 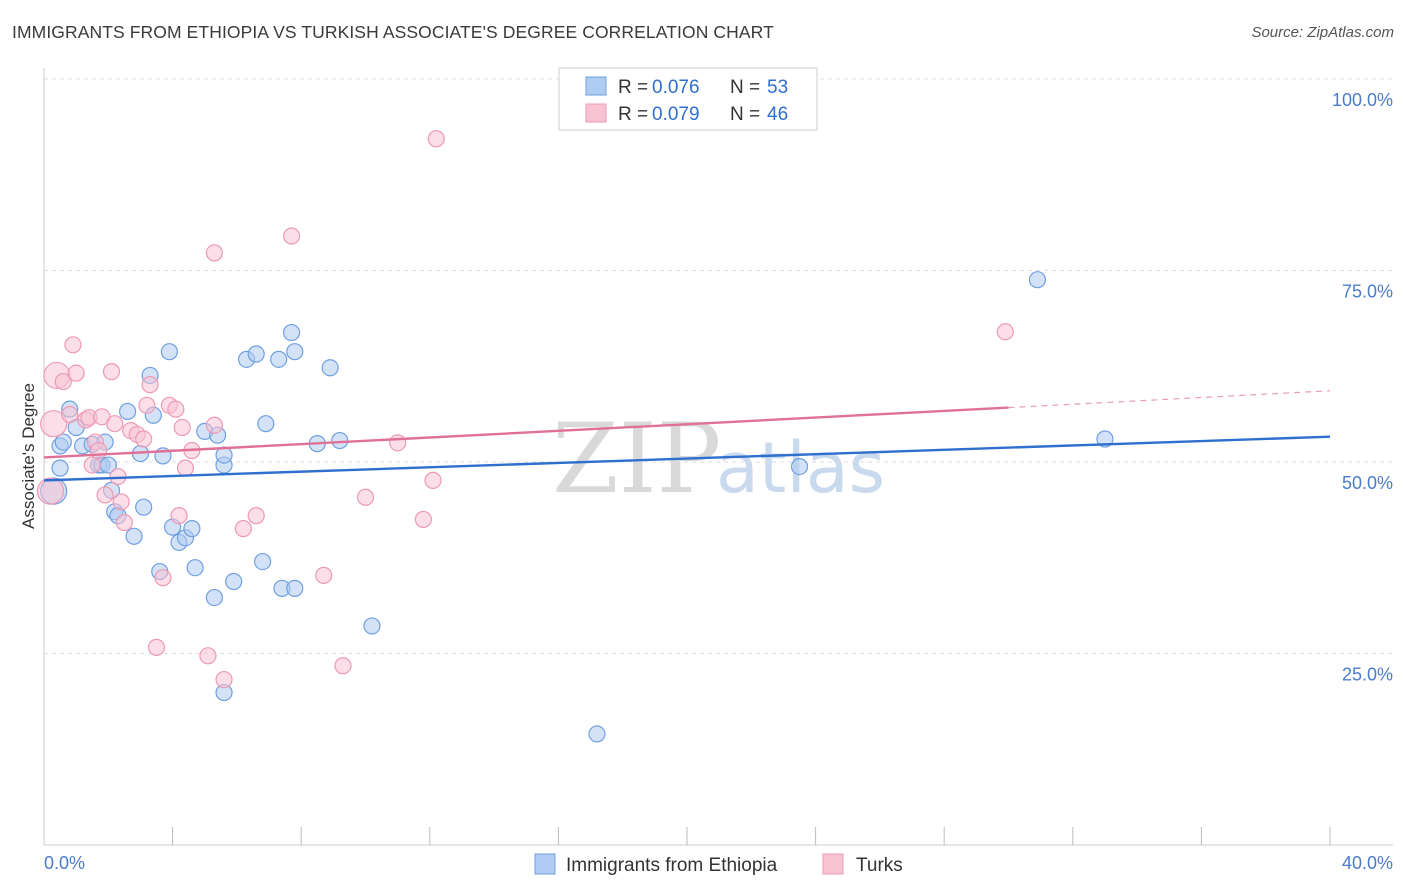 What do you see at coordinates (745, 114) in the screenshot?
I see `legend-n-label-turks: N =` at bounding box center [745, 114].